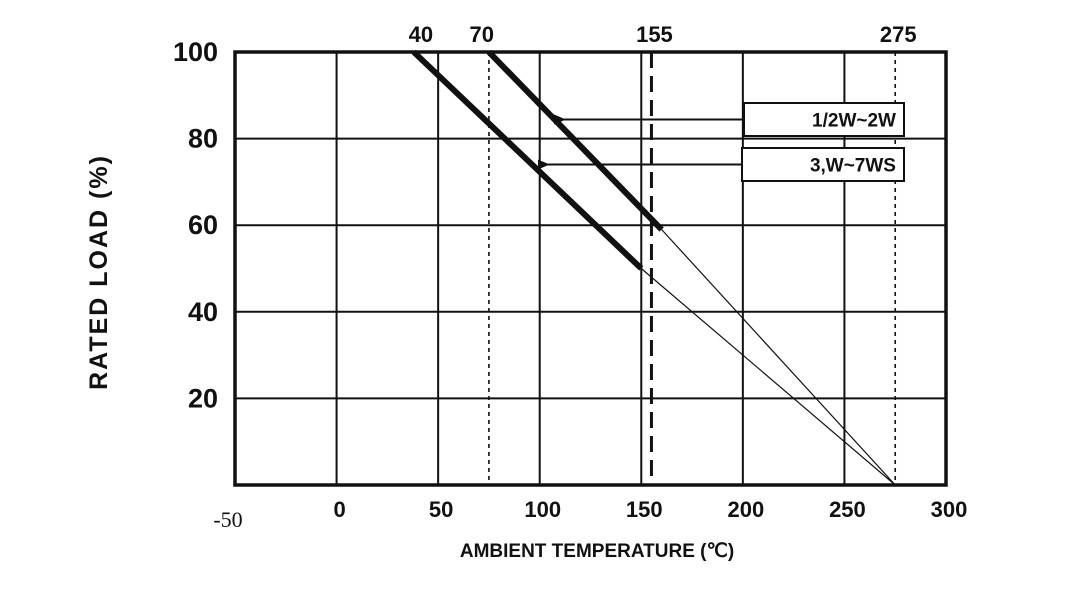  I want to click on x-tick-label: 100, so click(542, 509).